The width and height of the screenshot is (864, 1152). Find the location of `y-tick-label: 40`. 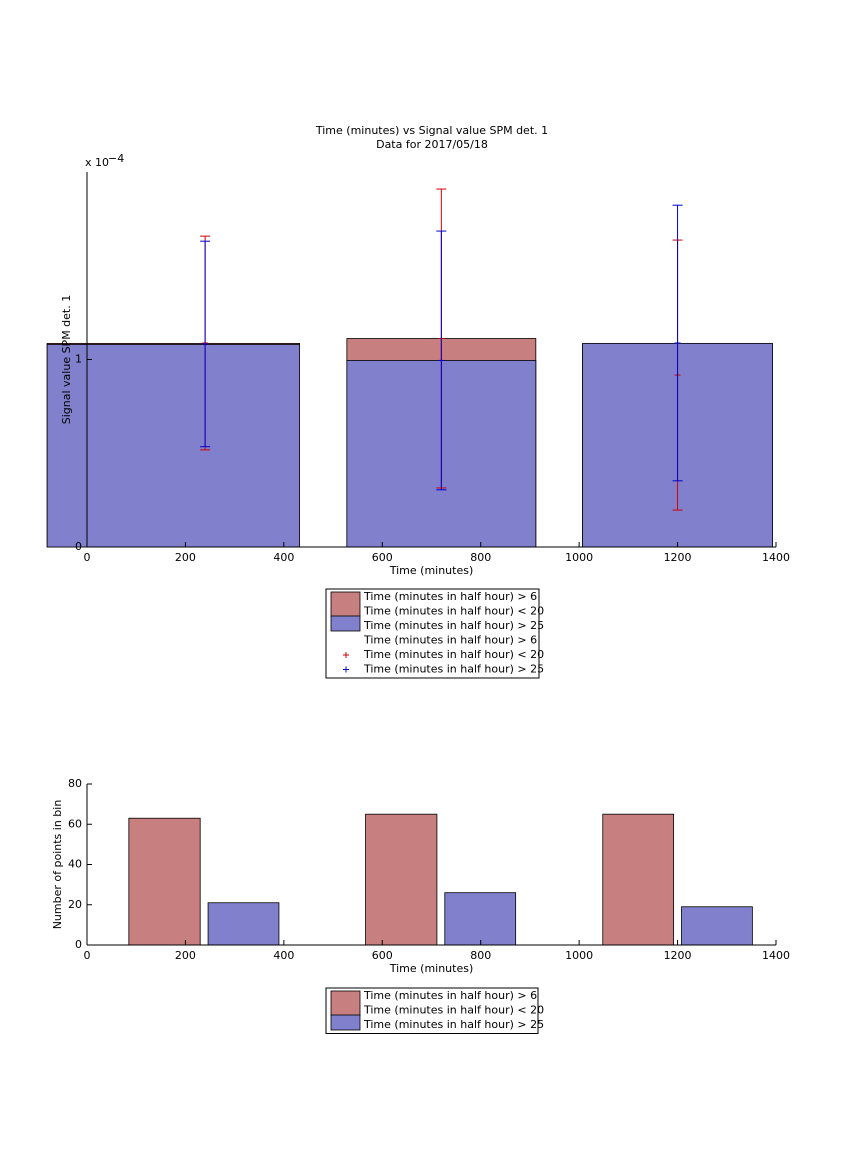

y-tick-label: 40 is located at coordinates (75, 864).